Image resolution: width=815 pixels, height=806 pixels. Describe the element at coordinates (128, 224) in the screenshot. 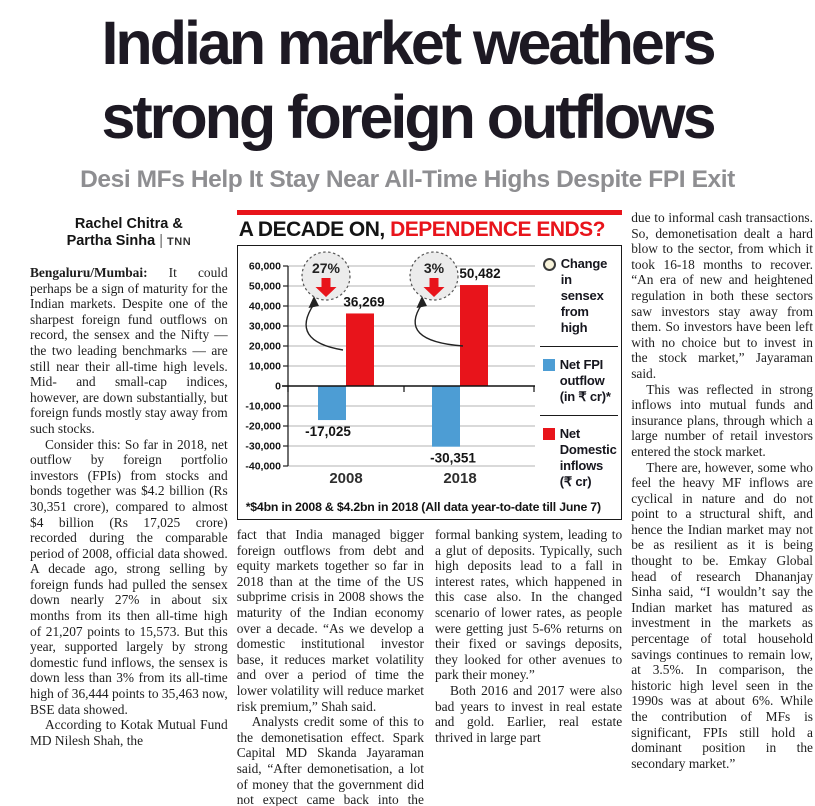

I see `byline-author-1: Rachel Chitra &` at that location.